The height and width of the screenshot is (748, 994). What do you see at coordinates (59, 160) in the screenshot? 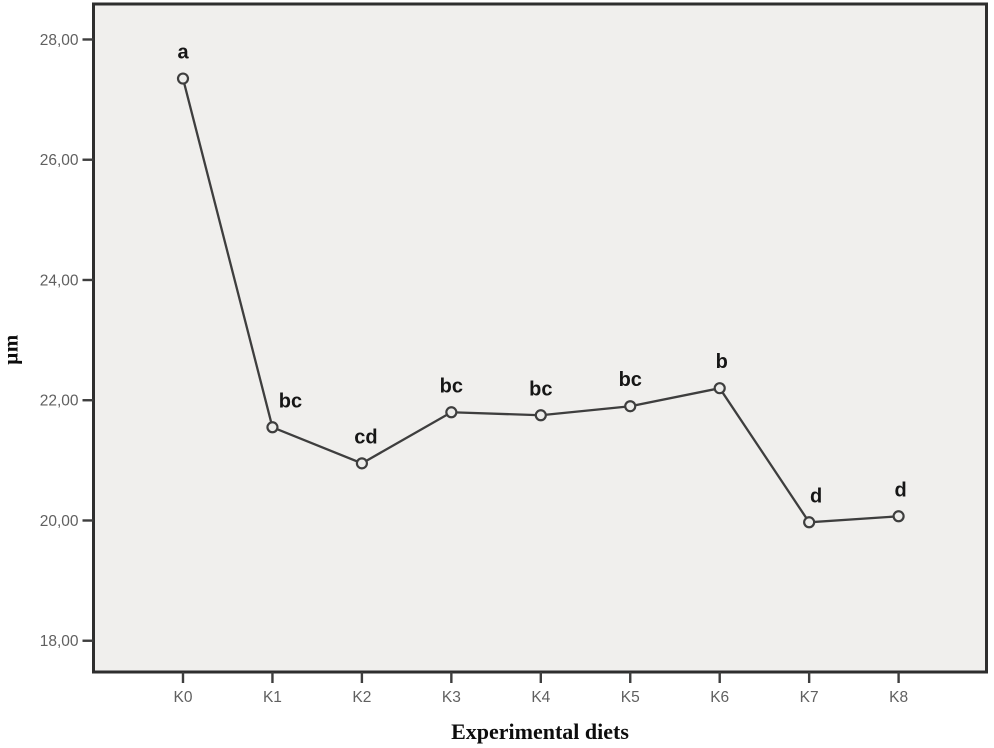
I see `y-tick-label: 26,00` at bounding box center [59, 160].